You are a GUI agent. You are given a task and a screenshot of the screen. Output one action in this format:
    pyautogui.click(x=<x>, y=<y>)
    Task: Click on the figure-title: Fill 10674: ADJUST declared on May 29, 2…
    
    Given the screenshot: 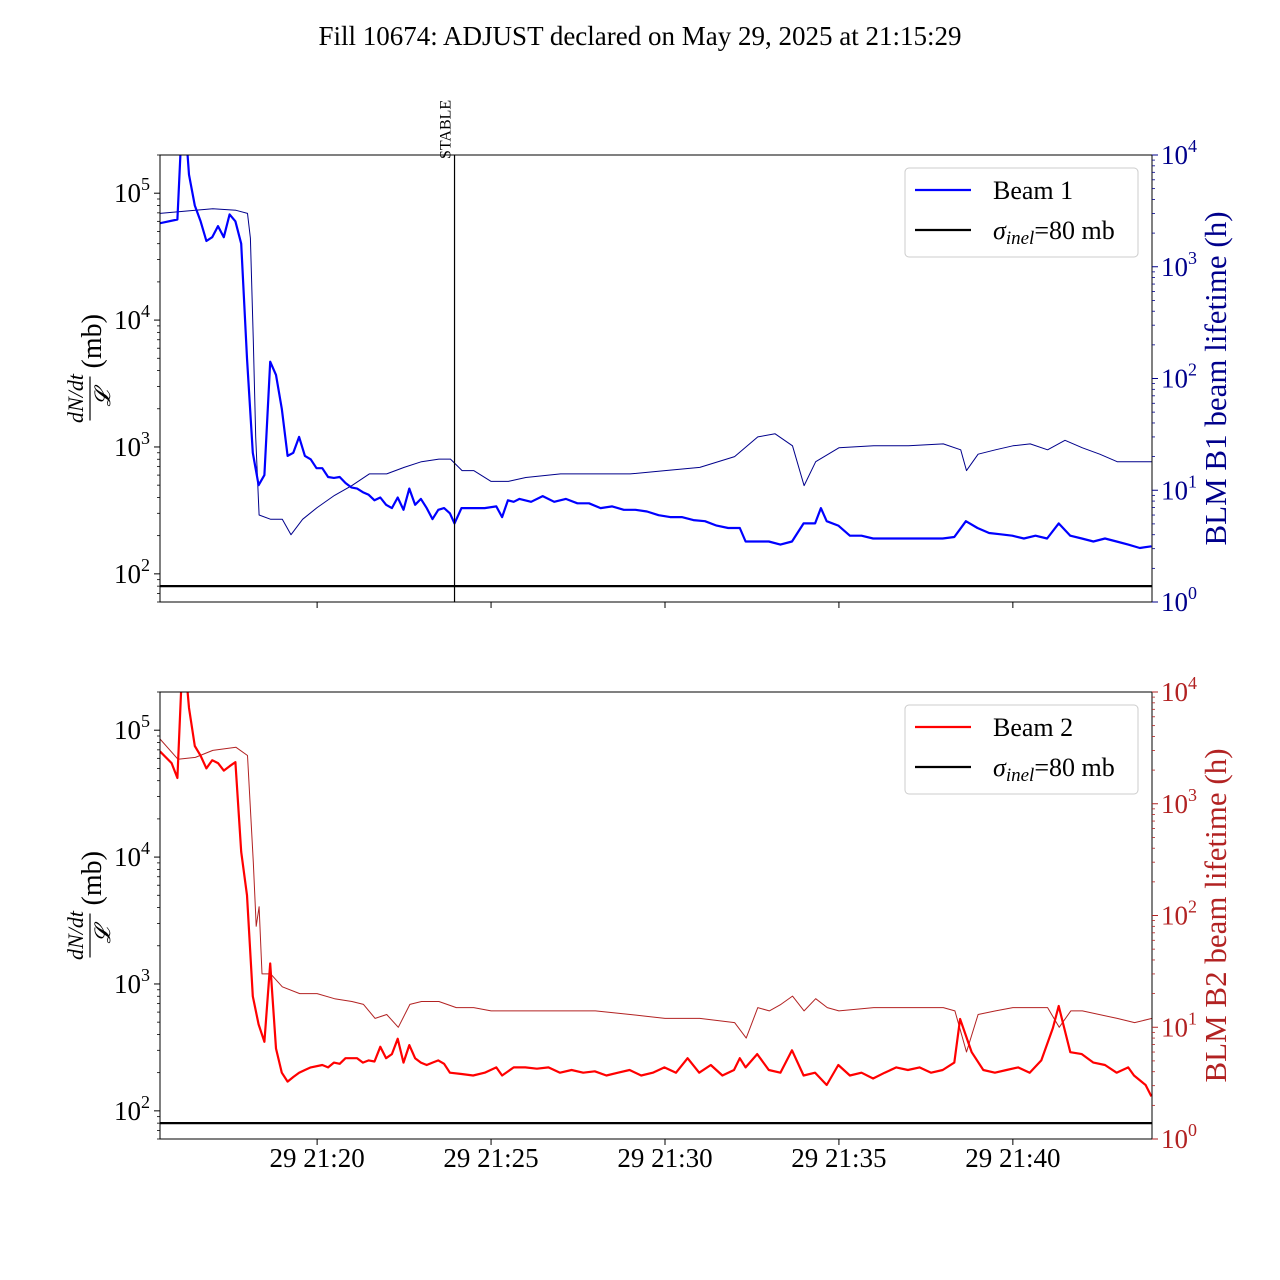 What is the action you would take?
    pyautogui.click(x=640, y=36)
    